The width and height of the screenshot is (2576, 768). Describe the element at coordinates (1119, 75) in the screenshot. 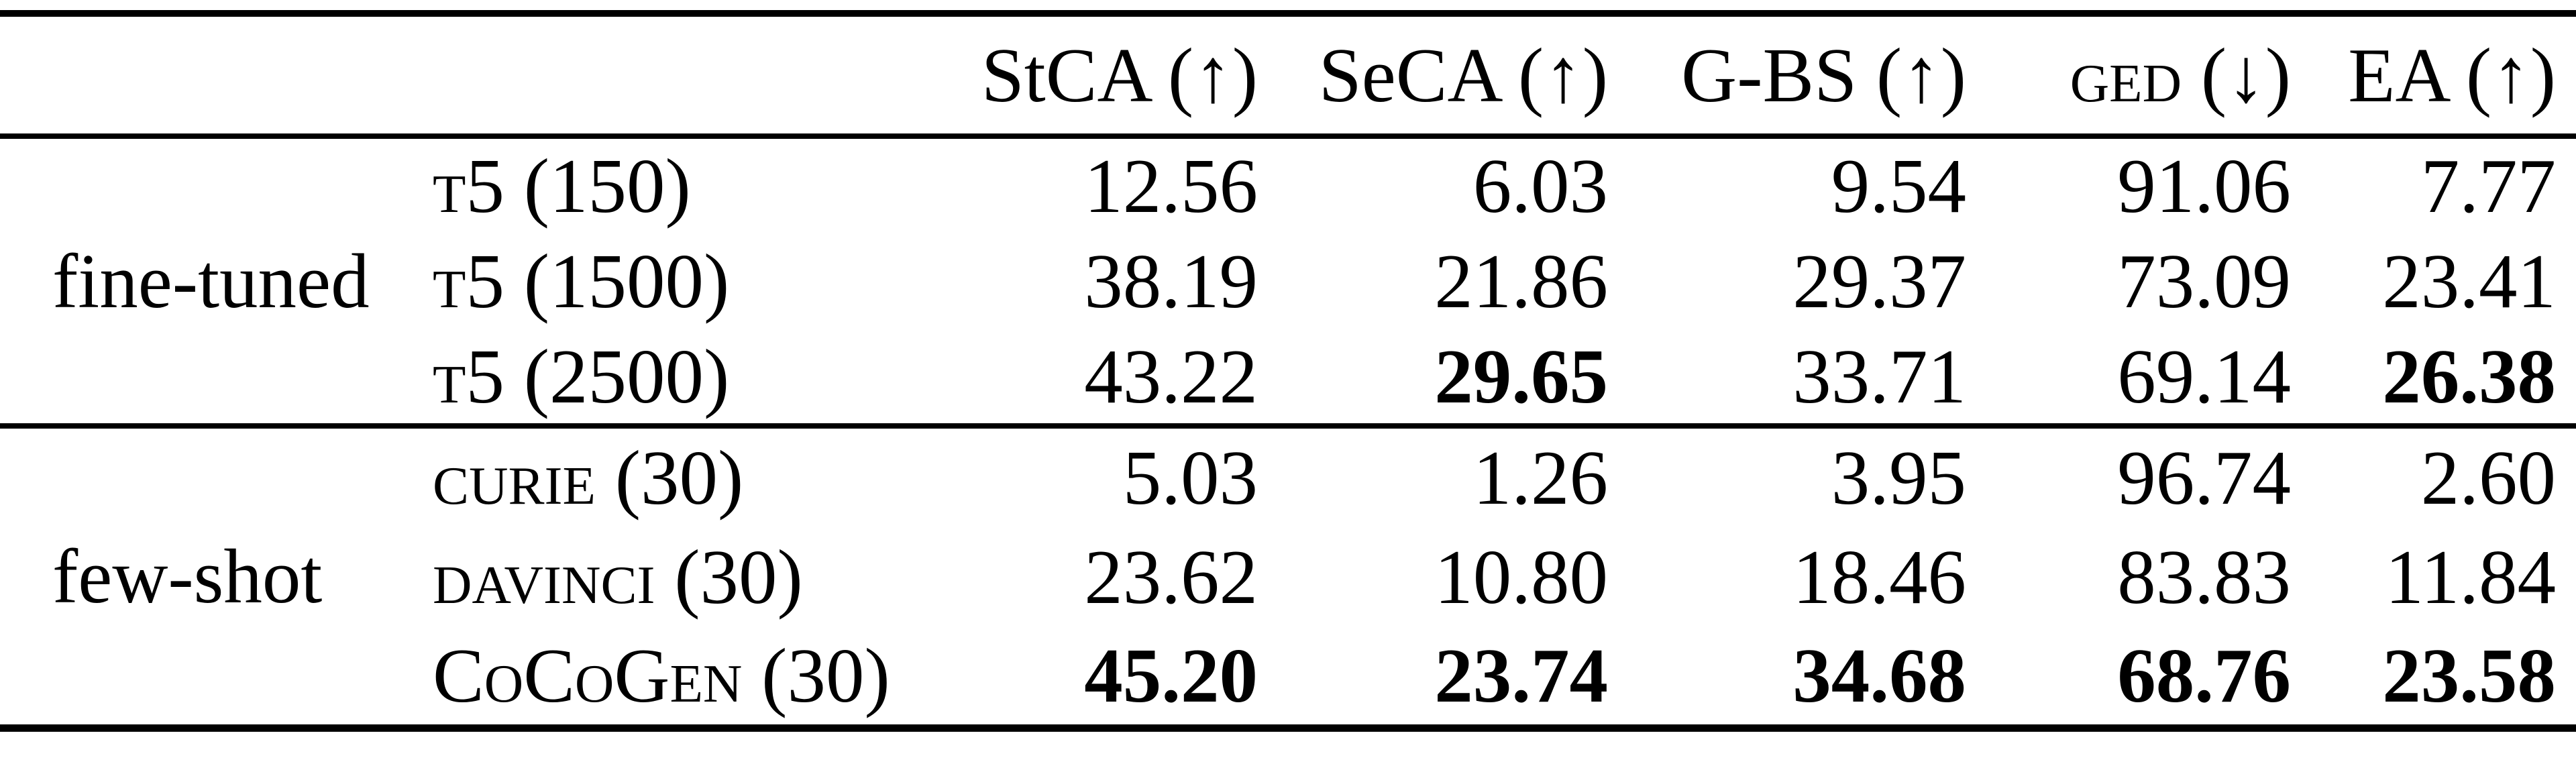

I see `column-header-stca: StCA (↑)` at that location.